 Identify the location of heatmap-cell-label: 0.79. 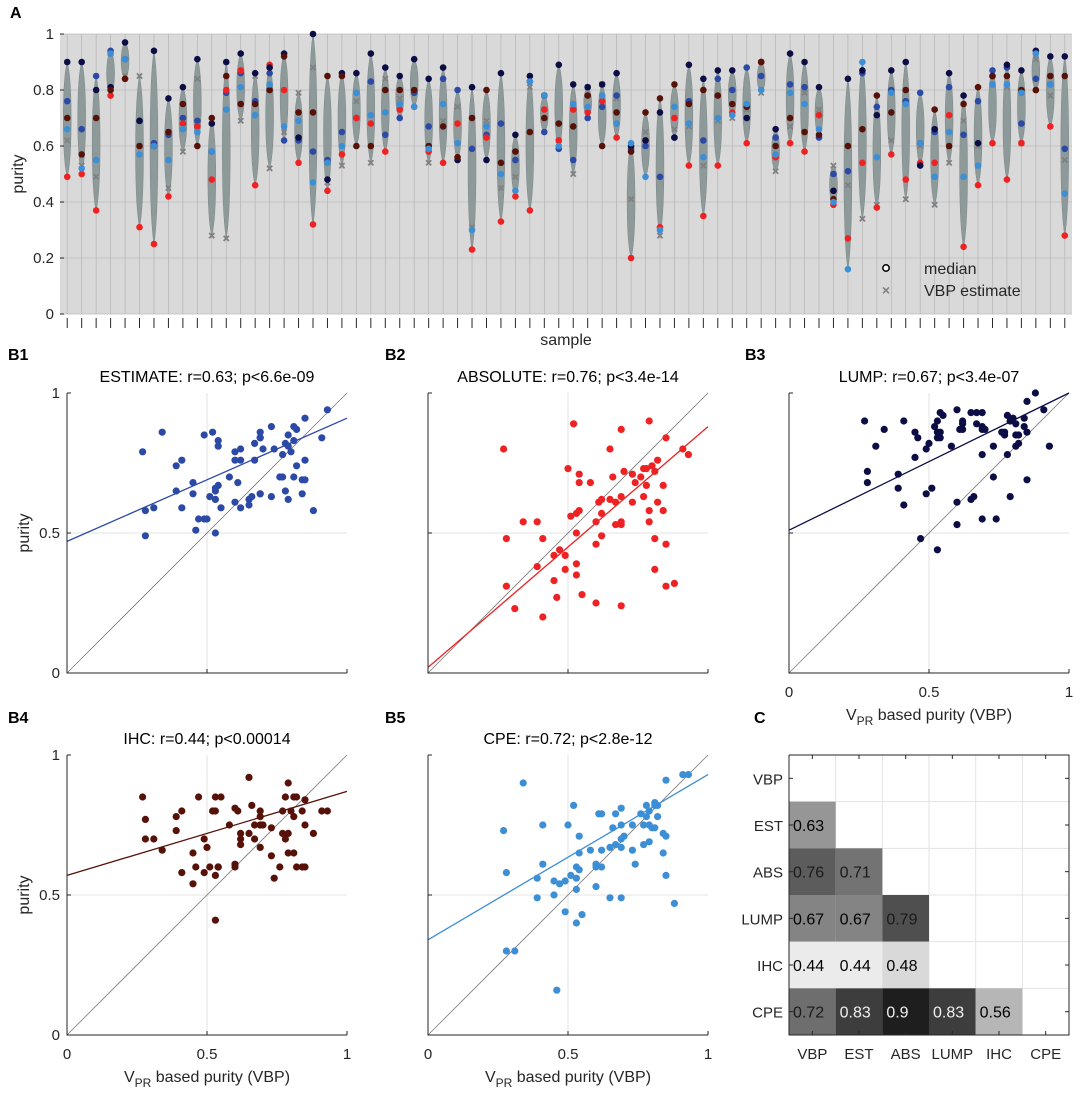
(901, 919).